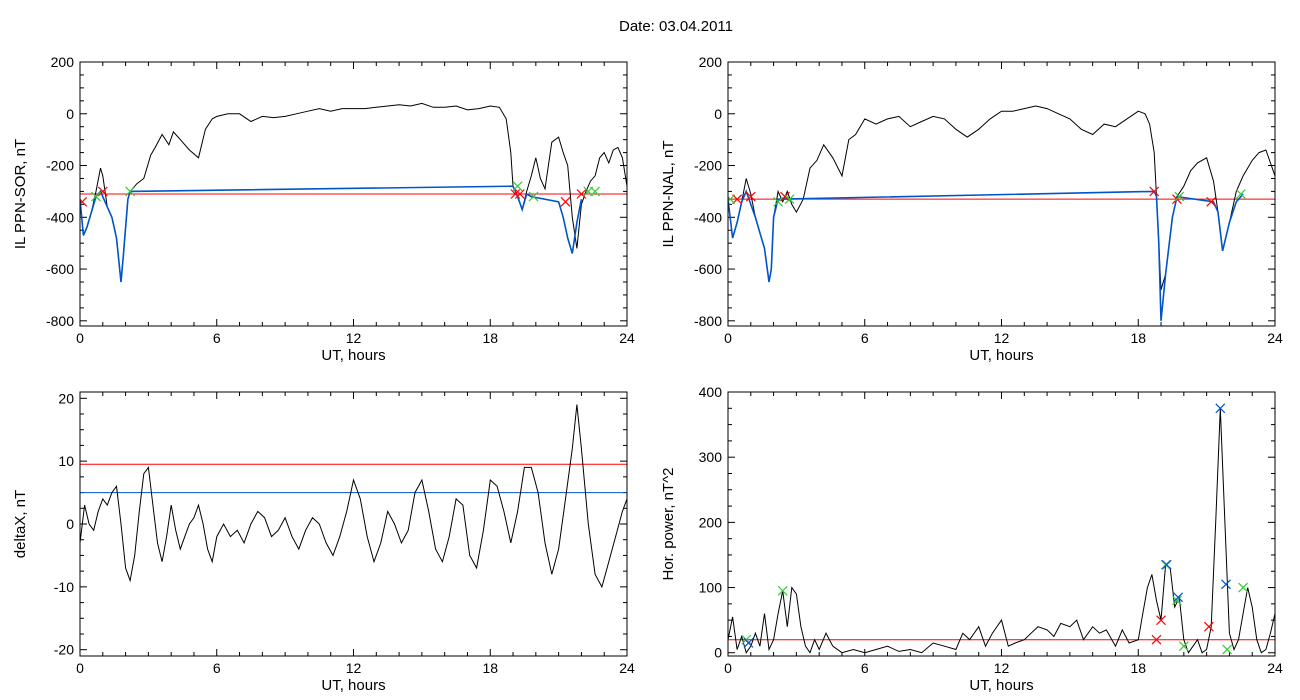 This screenshot has height=700, width=1300. What do you see at coordinates (20, 524) in the screenshot?
I see `y-axis-label: deltaX, nT` at bounding box center [20, 524].